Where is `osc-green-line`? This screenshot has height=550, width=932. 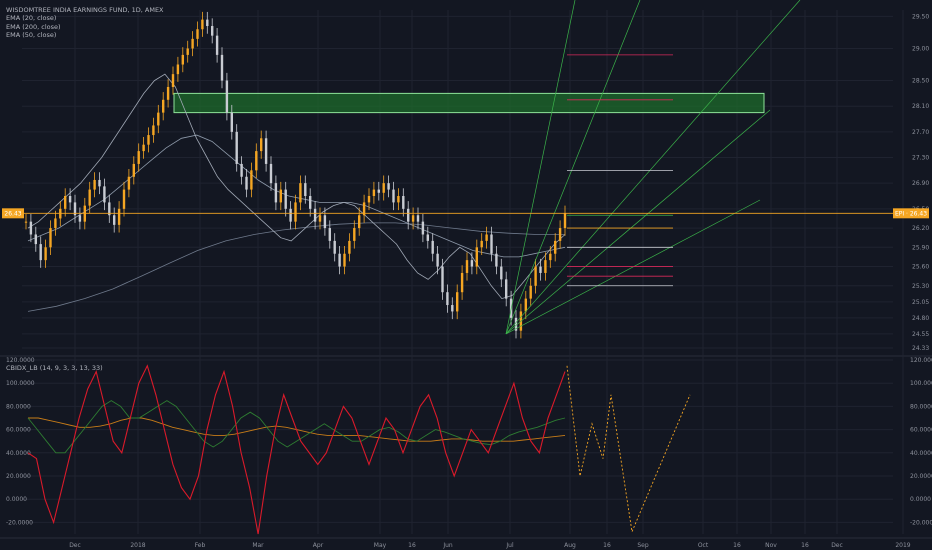
osc-green-line is located at coordinates (296, 427).